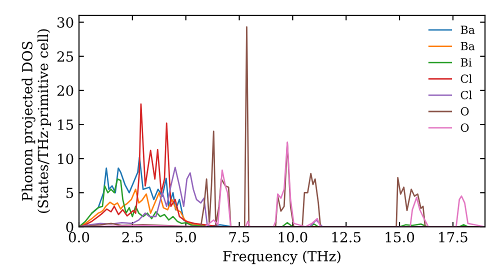 The height and width of the screenshot is (280, 500). What do you see at coordinates (186, 237) in the screenshot?
I see `x-tick-label: 5.0` at bounding box center [186, 237].